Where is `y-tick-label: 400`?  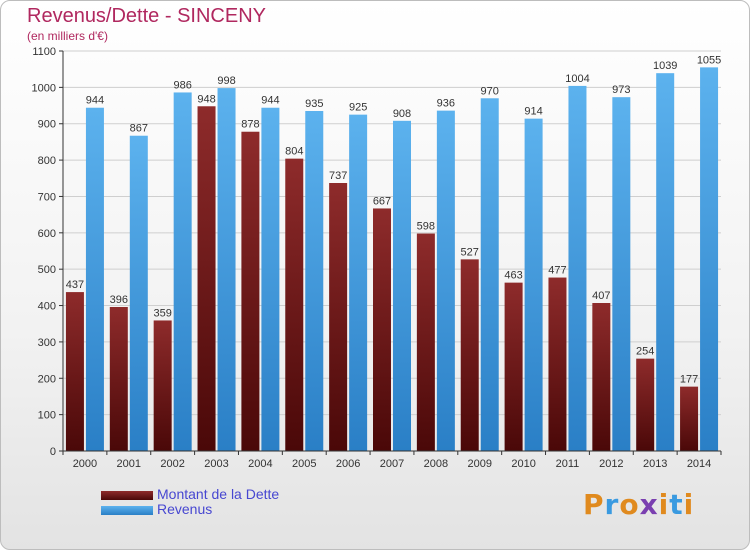
y-tick-label: 400 is located at coordinates (47, 307).